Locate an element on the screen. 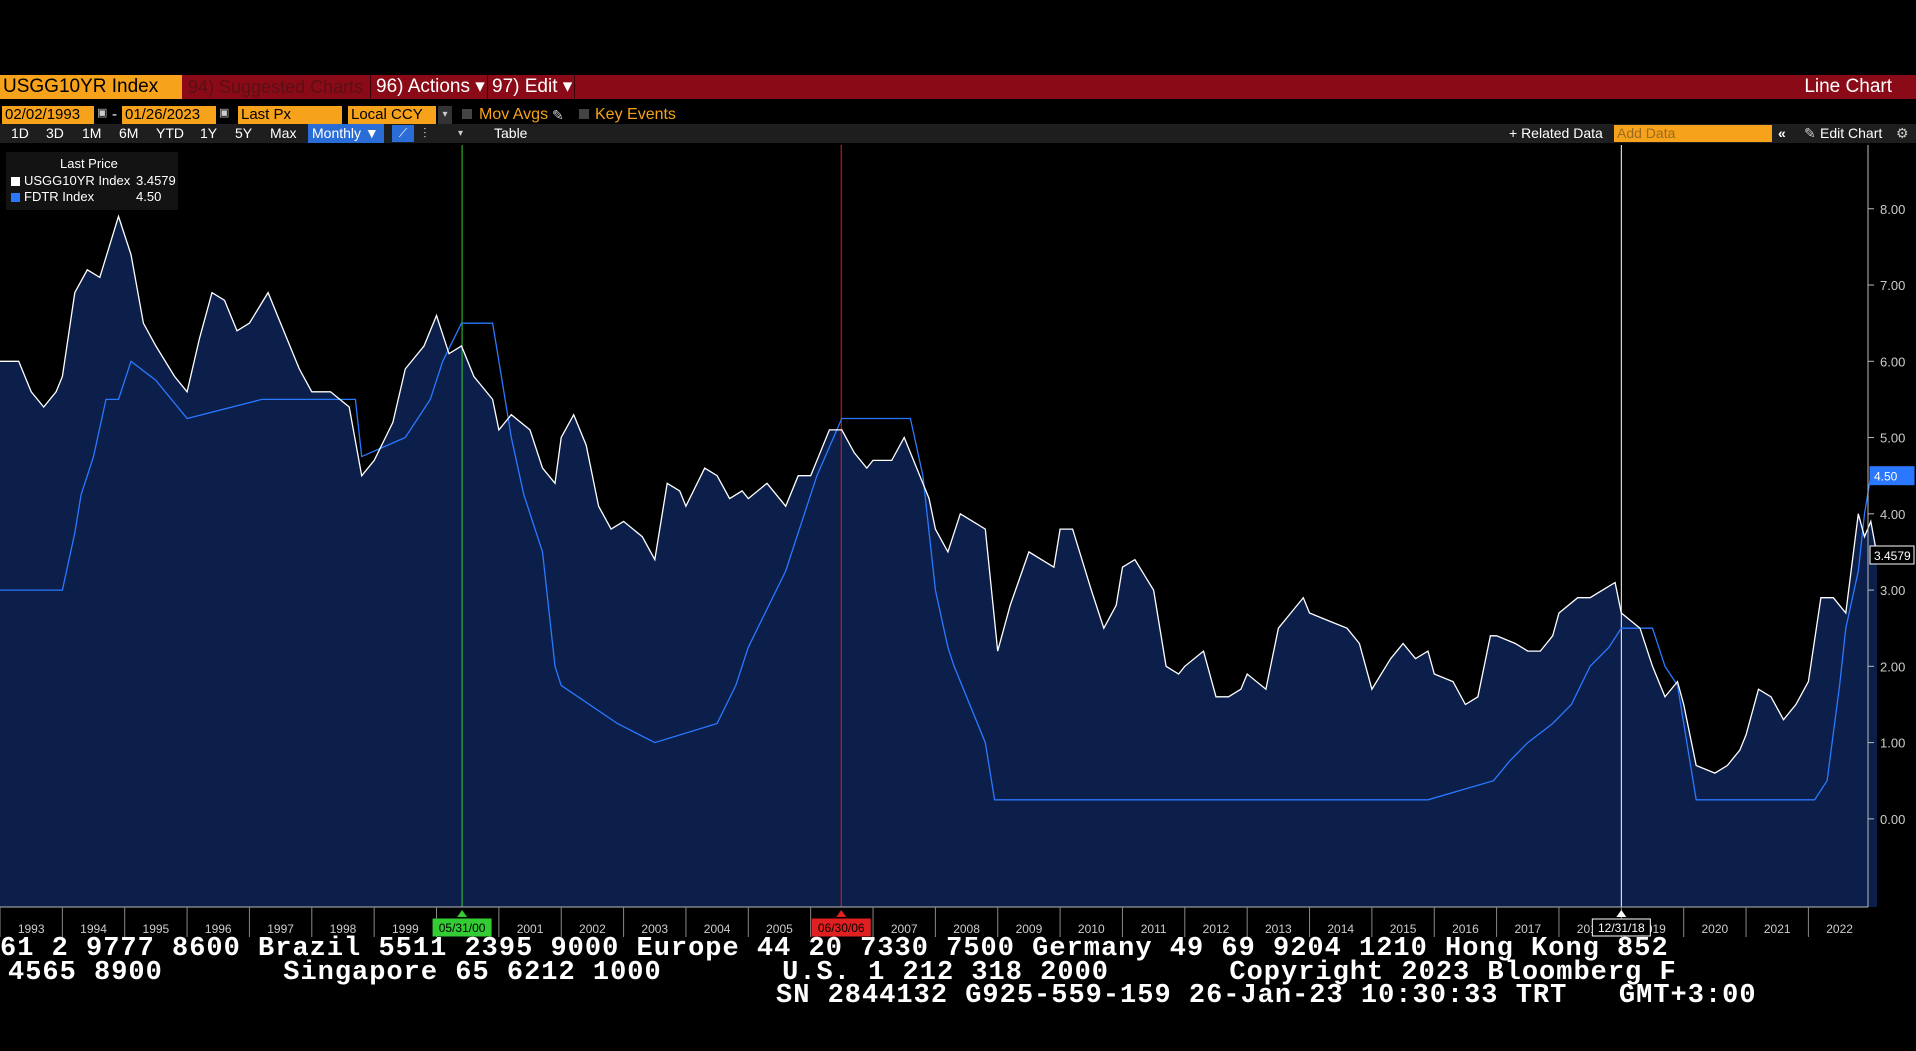 Image resolution: width=1916 pixels, height=1051 pixels. legend-item: FDTR Index 4.50 is located at coordinates (86, 196).